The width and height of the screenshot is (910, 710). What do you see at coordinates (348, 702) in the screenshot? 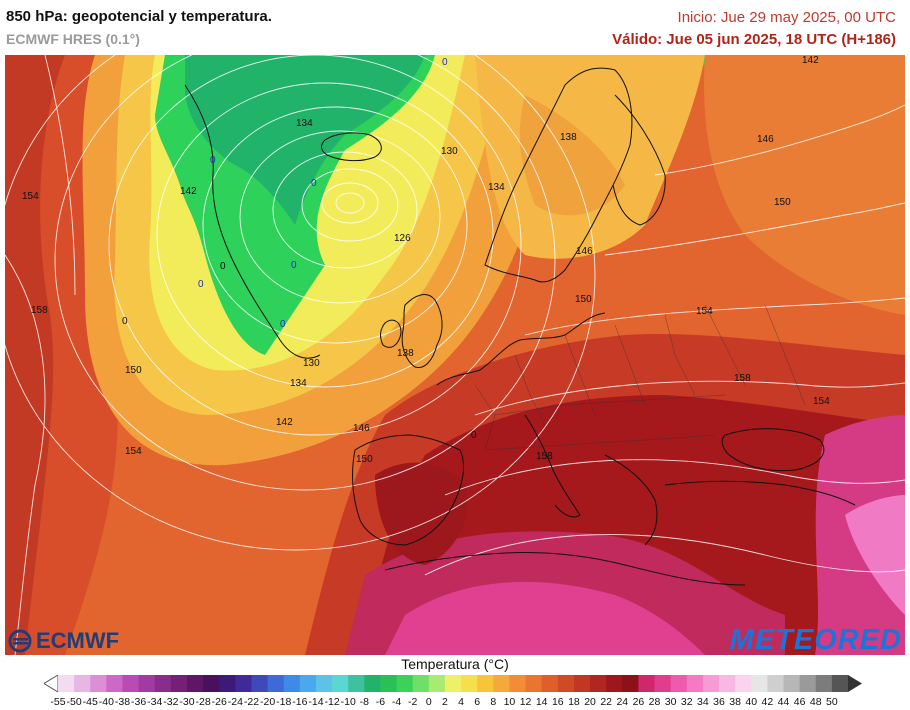
I see `colorbar-tick-label: -10` at bounding box center [348, 702].